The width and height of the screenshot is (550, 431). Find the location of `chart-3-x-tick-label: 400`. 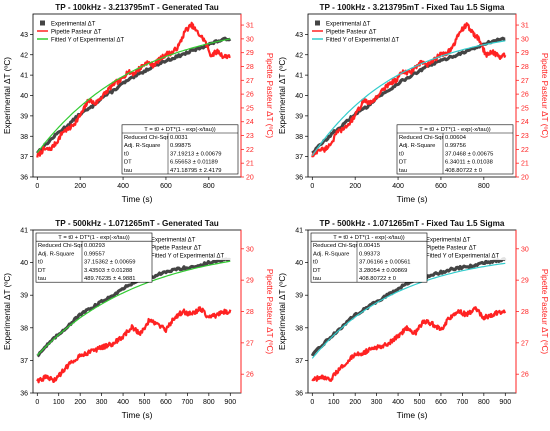

chart-3-x-tick-label: 400 is located at coordinates (123, 402).